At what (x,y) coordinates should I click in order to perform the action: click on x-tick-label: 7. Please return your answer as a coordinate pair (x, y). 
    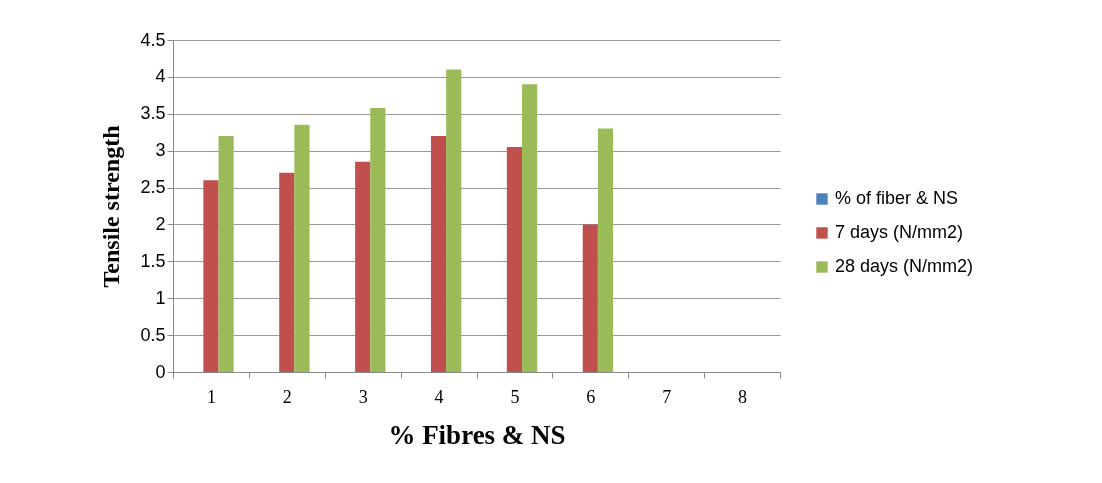
    Looking at the image, I should click on (667, 396).